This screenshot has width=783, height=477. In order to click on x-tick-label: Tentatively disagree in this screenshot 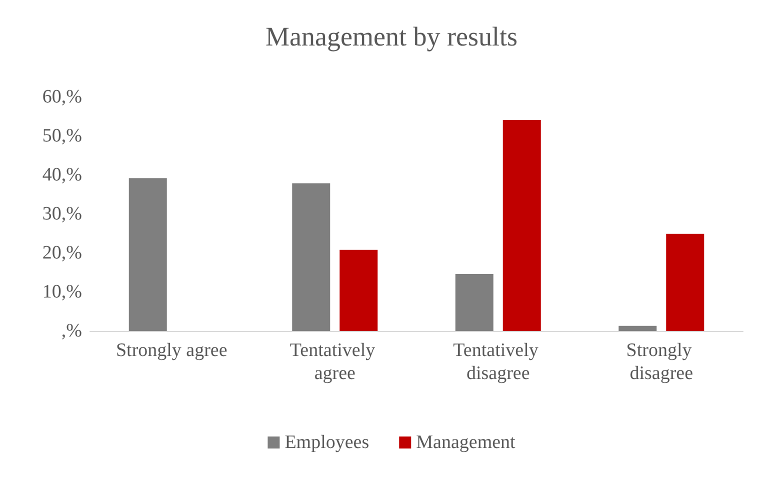, I will do `click(498, 362)`.